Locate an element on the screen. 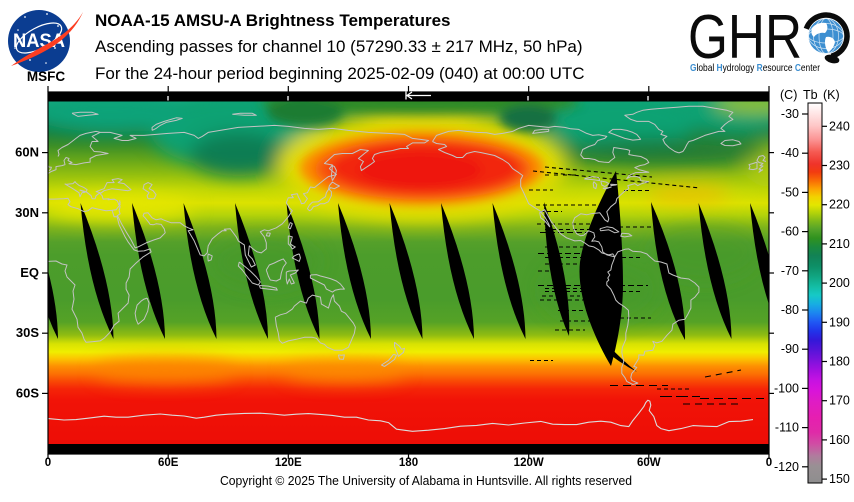 The image size is (854, 502). svg-text: EQ is located at coordinates (29, 272).